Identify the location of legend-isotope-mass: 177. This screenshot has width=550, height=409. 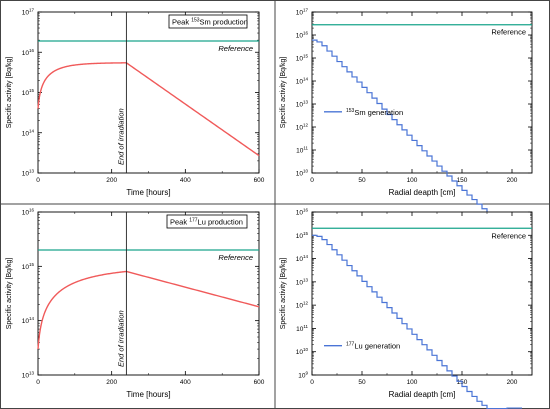
(350, 345).